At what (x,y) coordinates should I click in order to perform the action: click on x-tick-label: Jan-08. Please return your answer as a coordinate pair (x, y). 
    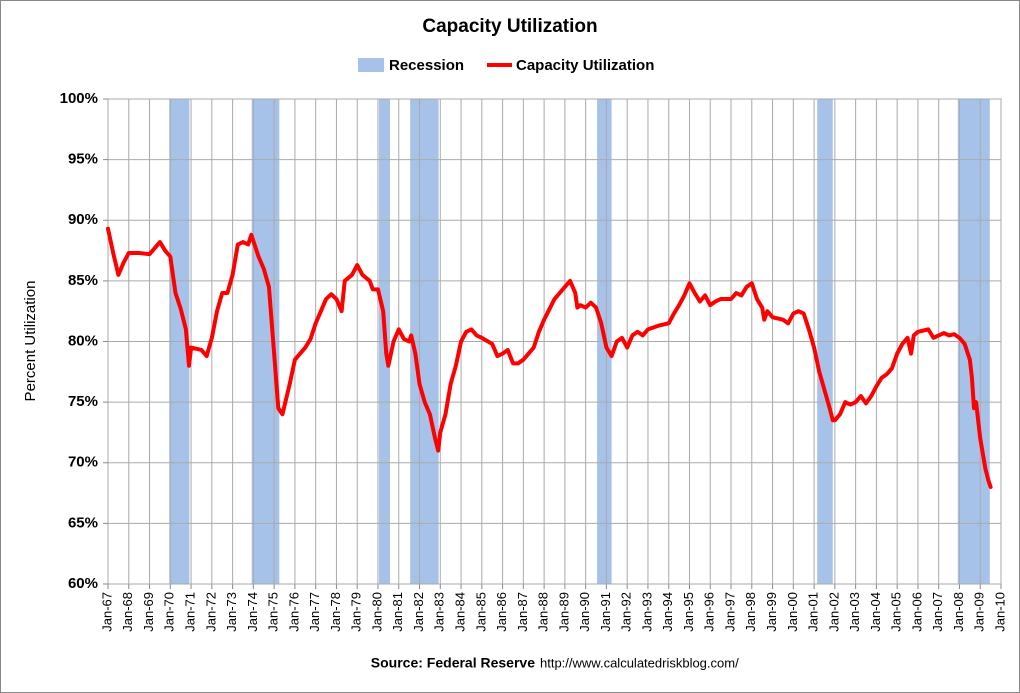
    Looking at the image, I should click on (958, 612).